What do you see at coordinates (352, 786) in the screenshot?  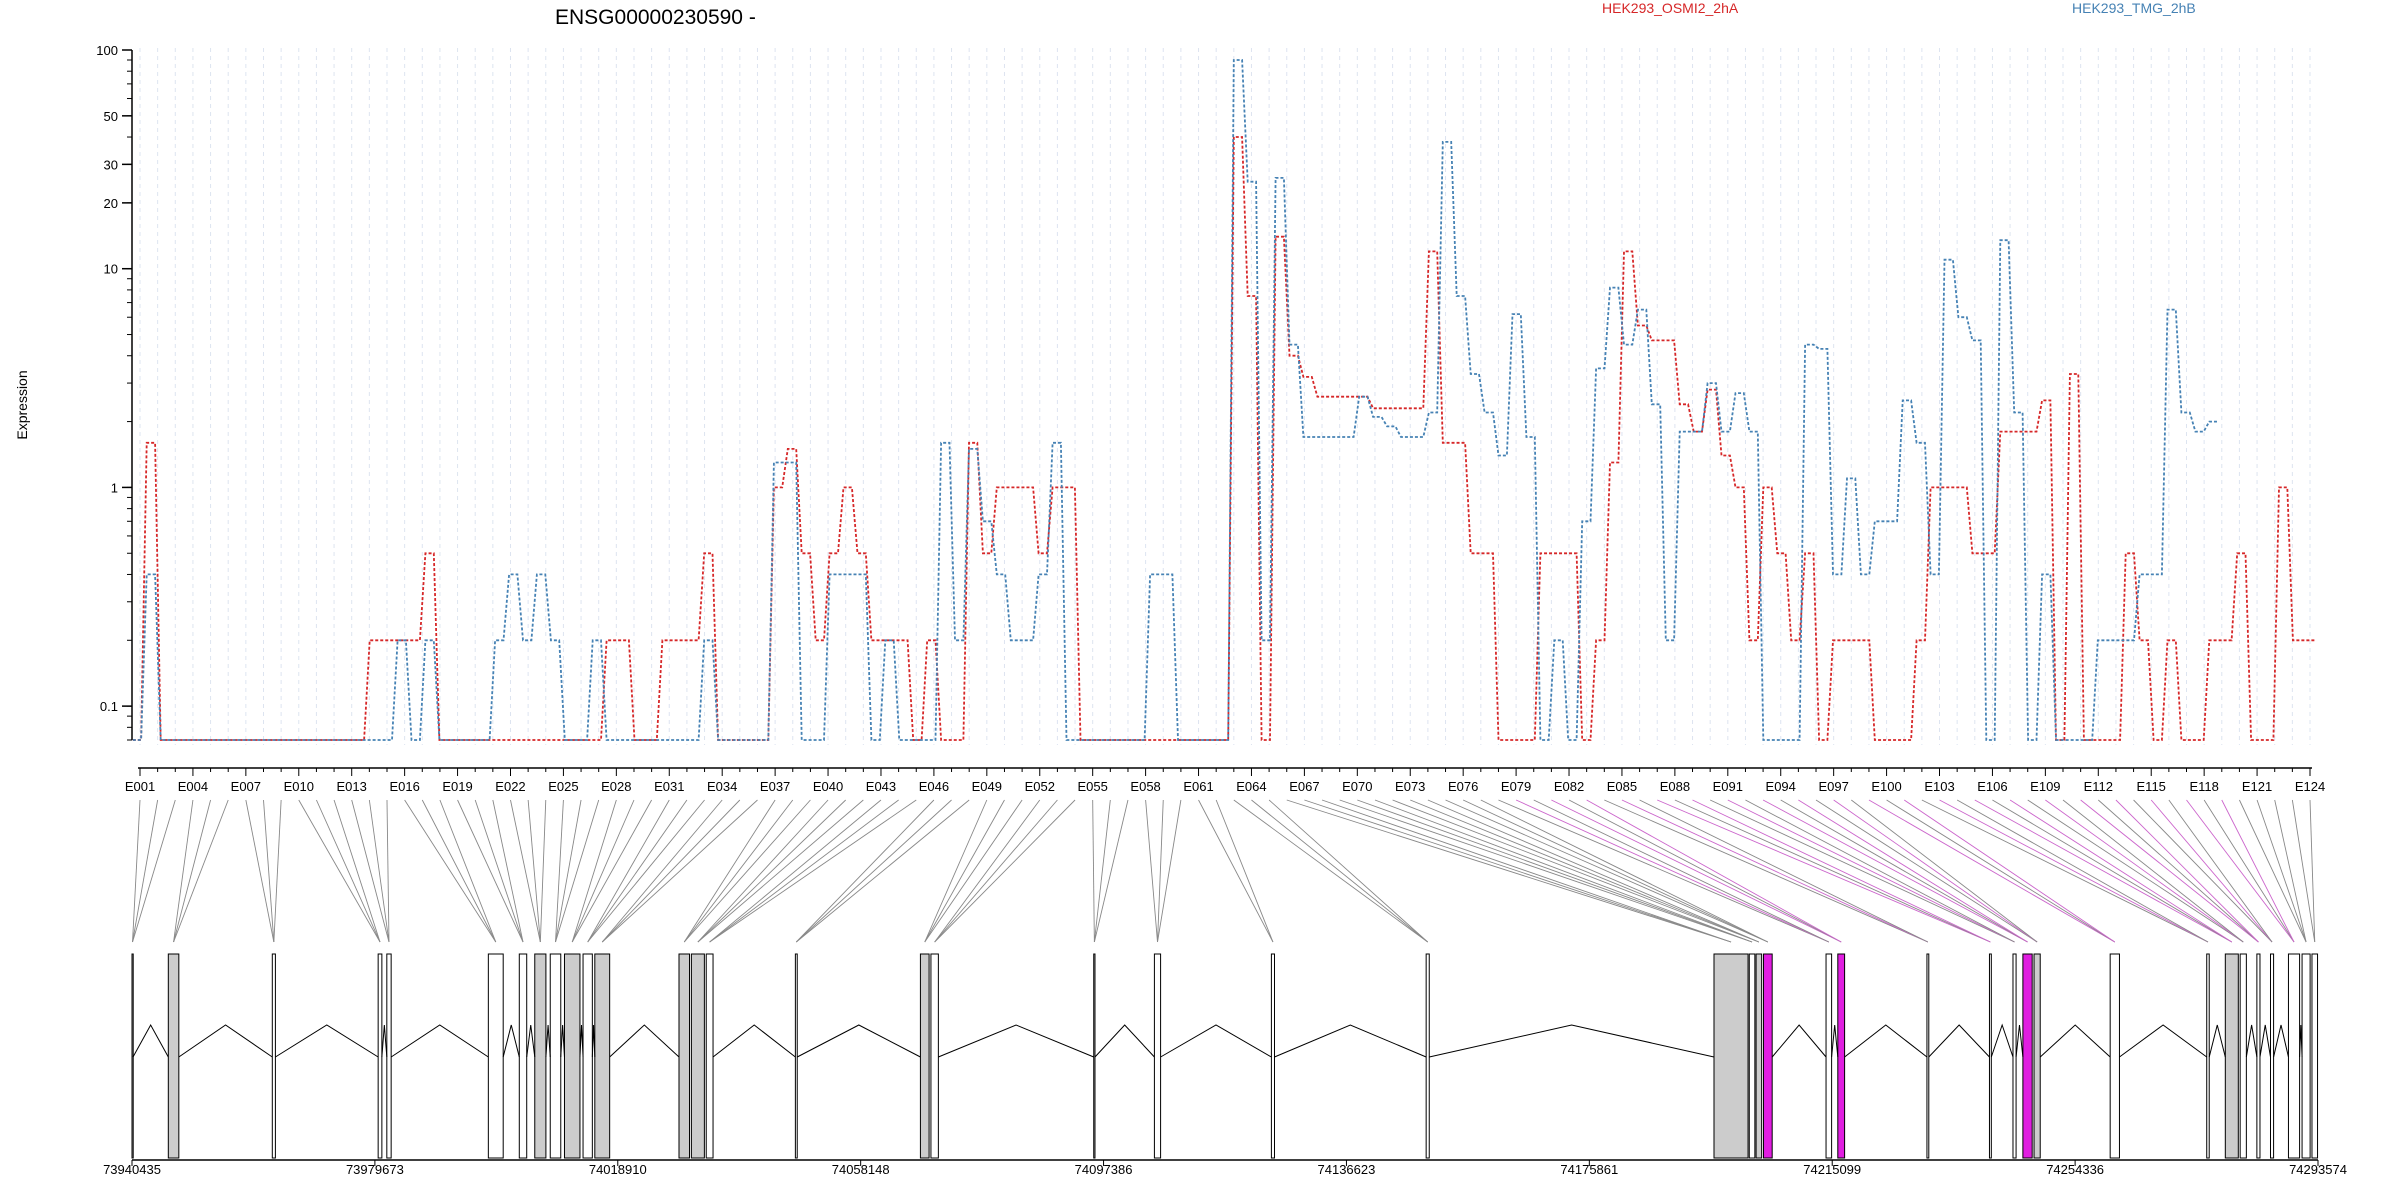 I see `exon-tick-label: E013` at bounding box center [352, 786].